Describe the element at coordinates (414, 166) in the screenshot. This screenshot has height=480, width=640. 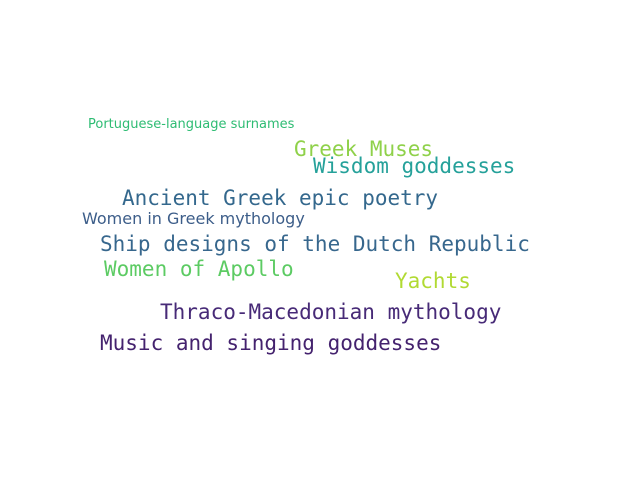
I see `word-wisdom-goddesses: Wisdom goddesses` at that location.